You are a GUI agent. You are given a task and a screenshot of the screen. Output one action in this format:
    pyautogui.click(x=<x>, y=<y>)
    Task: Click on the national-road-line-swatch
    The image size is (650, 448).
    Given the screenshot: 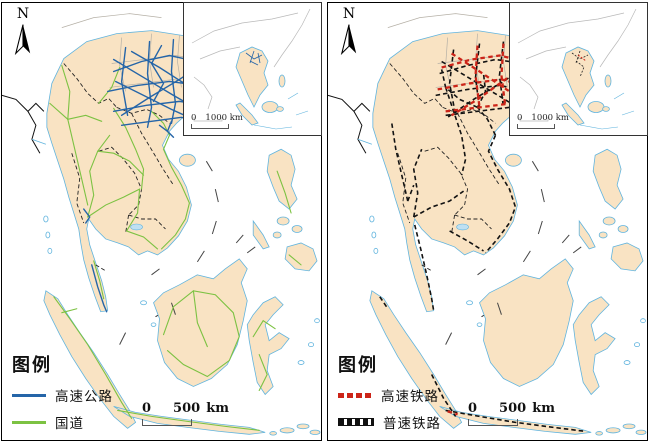 What is the action you would take?
    pyautogui.click(x=29, y=422)
    